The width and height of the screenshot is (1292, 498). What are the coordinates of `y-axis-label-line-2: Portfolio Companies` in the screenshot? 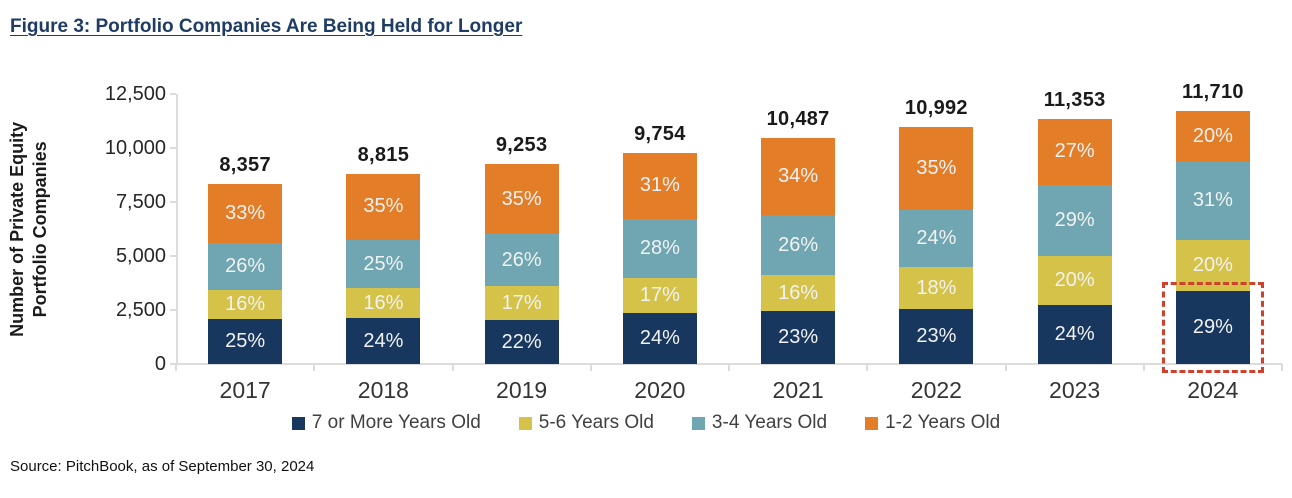 It's located at (41, 229).